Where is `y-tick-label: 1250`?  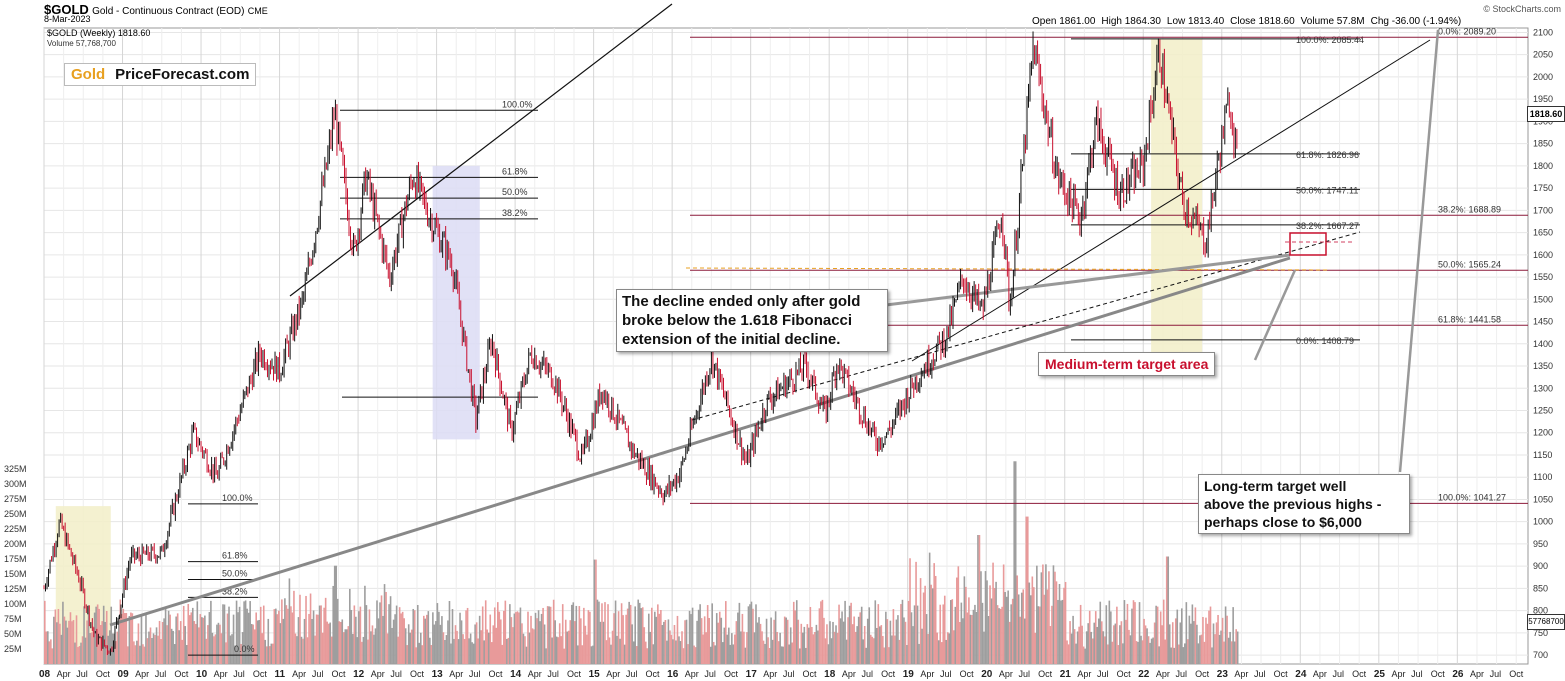
y-tick-label: 1250 is located at coordinates (1543, 410).